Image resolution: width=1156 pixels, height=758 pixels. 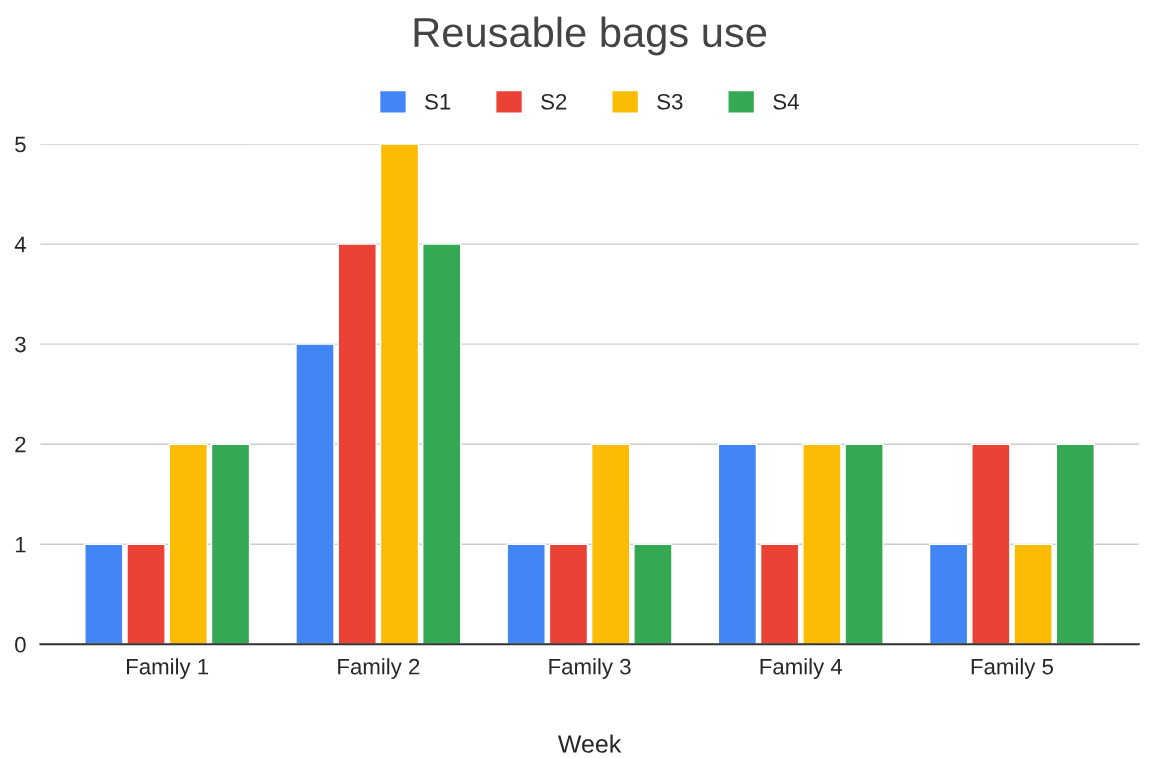 I want to click on legend-label: S2, so click(x=554, y=101).